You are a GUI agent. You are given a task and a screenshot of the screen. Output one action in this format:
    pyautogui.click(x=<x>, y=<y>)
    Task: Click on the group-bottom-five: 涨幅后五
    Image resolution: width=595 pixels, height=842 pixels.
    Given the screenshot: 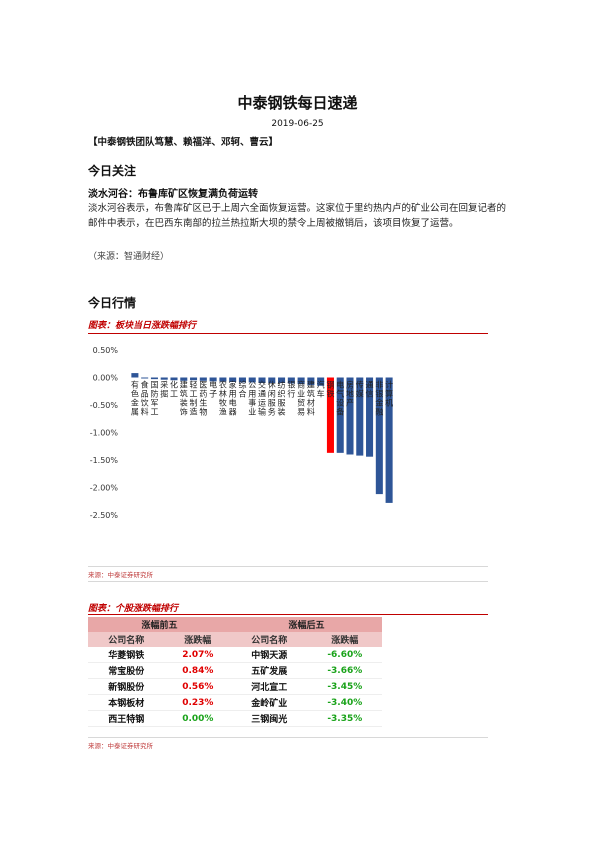 What is the action you would take?
    pyautogui.click(x=306, y=624)
    